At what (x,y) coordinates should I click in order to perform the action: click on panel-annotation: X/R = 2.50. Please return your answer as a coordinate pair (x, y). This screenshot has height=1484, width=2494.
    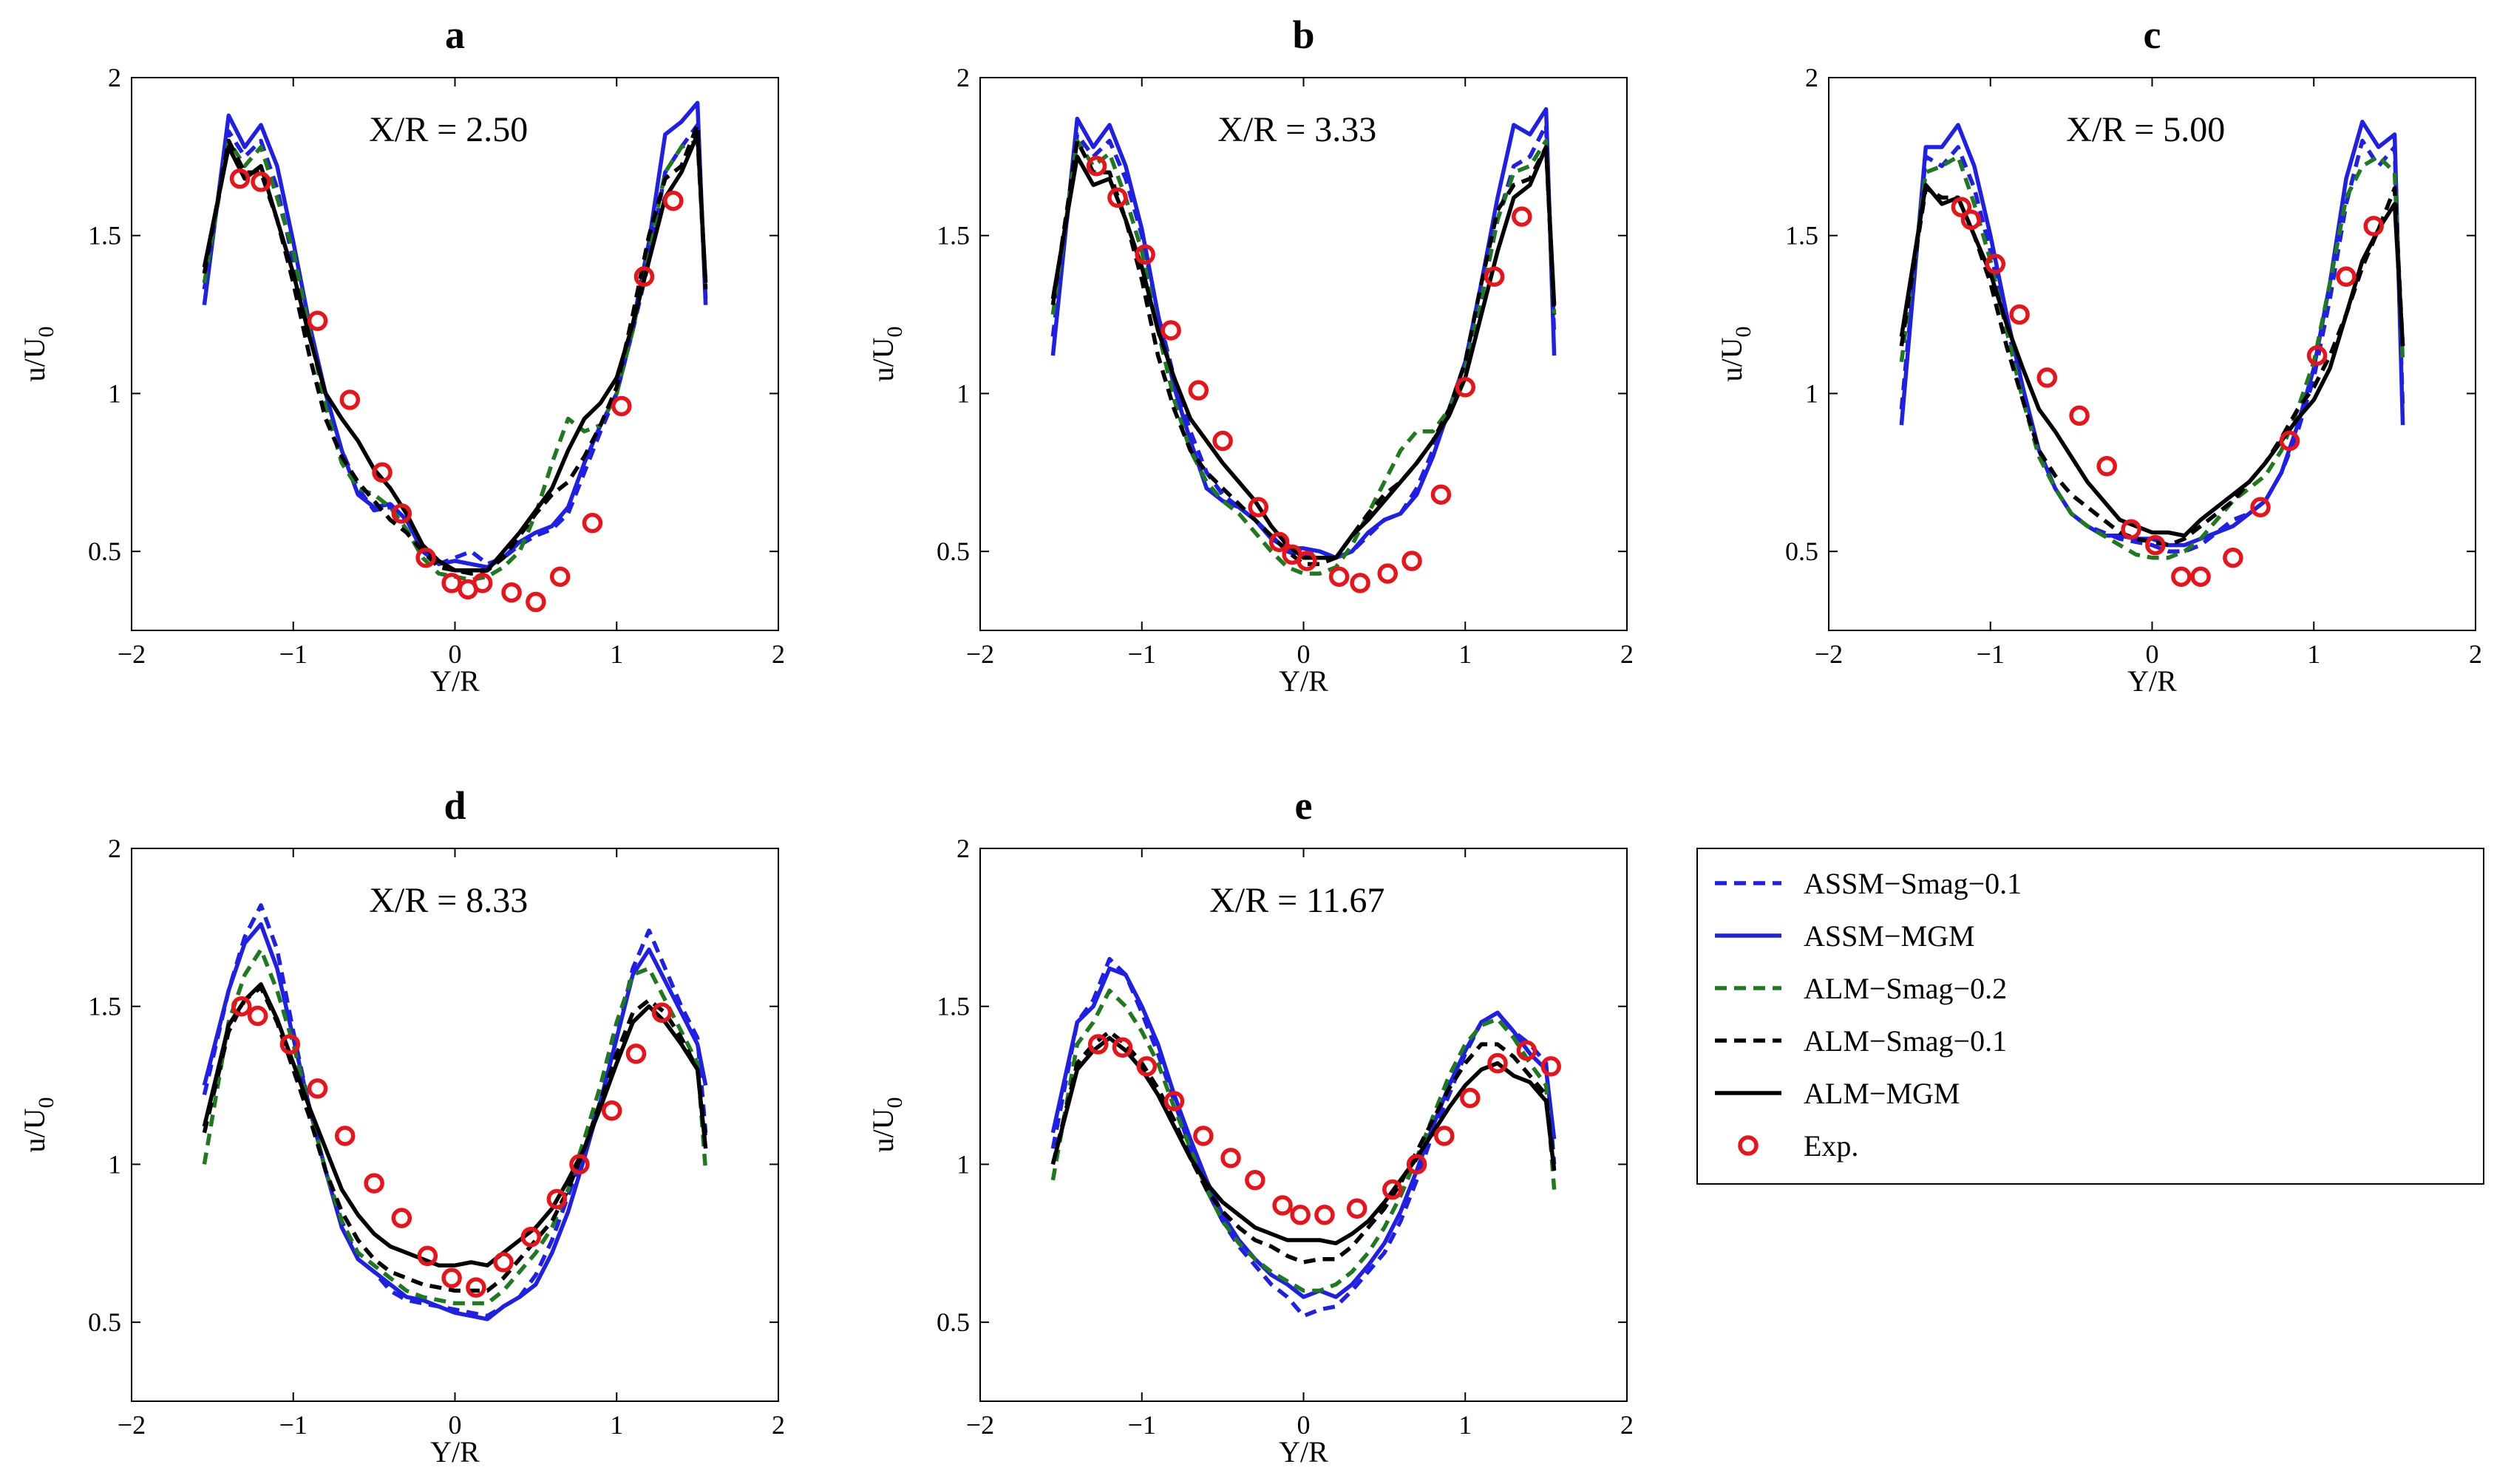
    Looking at the image, I should click on (449, 130).